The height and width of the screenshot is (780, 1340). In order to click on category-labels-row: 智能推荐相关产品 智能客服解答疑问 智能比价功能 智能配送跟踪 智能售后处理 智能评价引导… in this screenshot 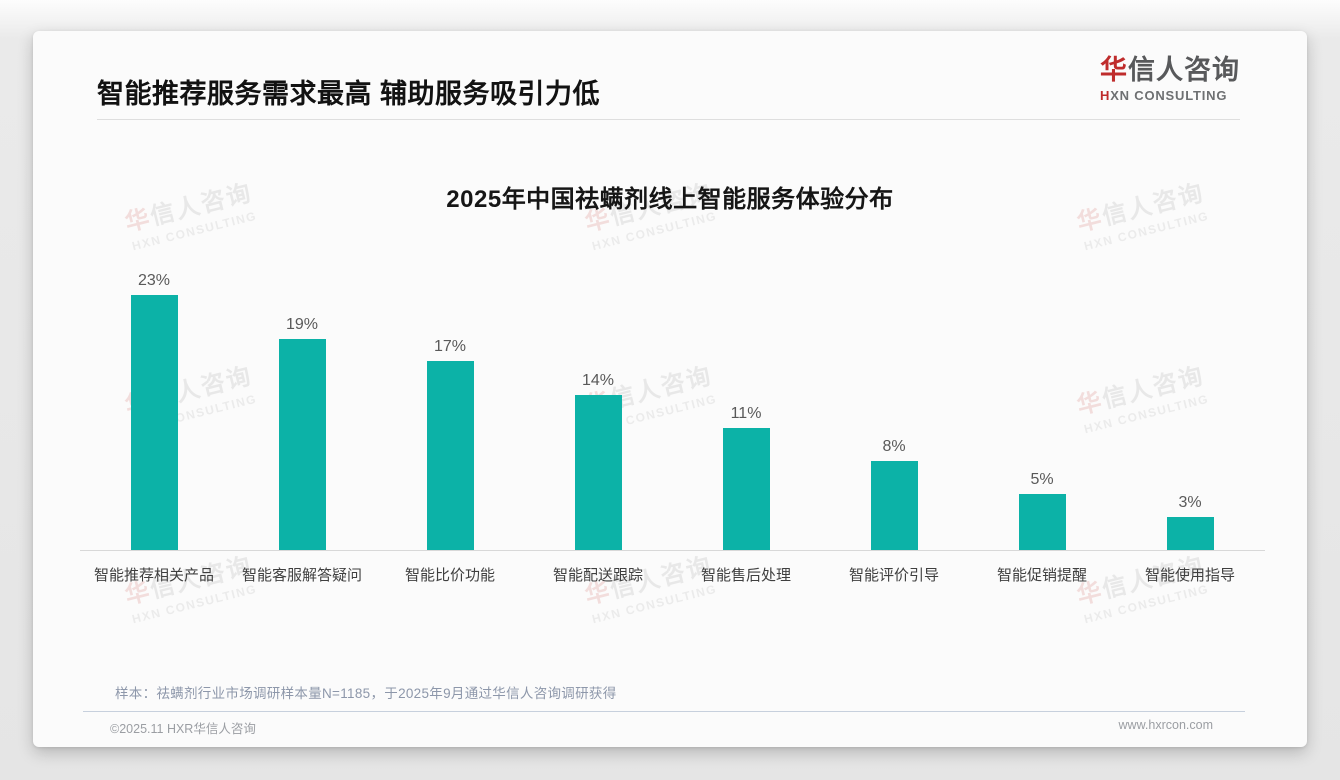, I will do `click(672, 574)`.